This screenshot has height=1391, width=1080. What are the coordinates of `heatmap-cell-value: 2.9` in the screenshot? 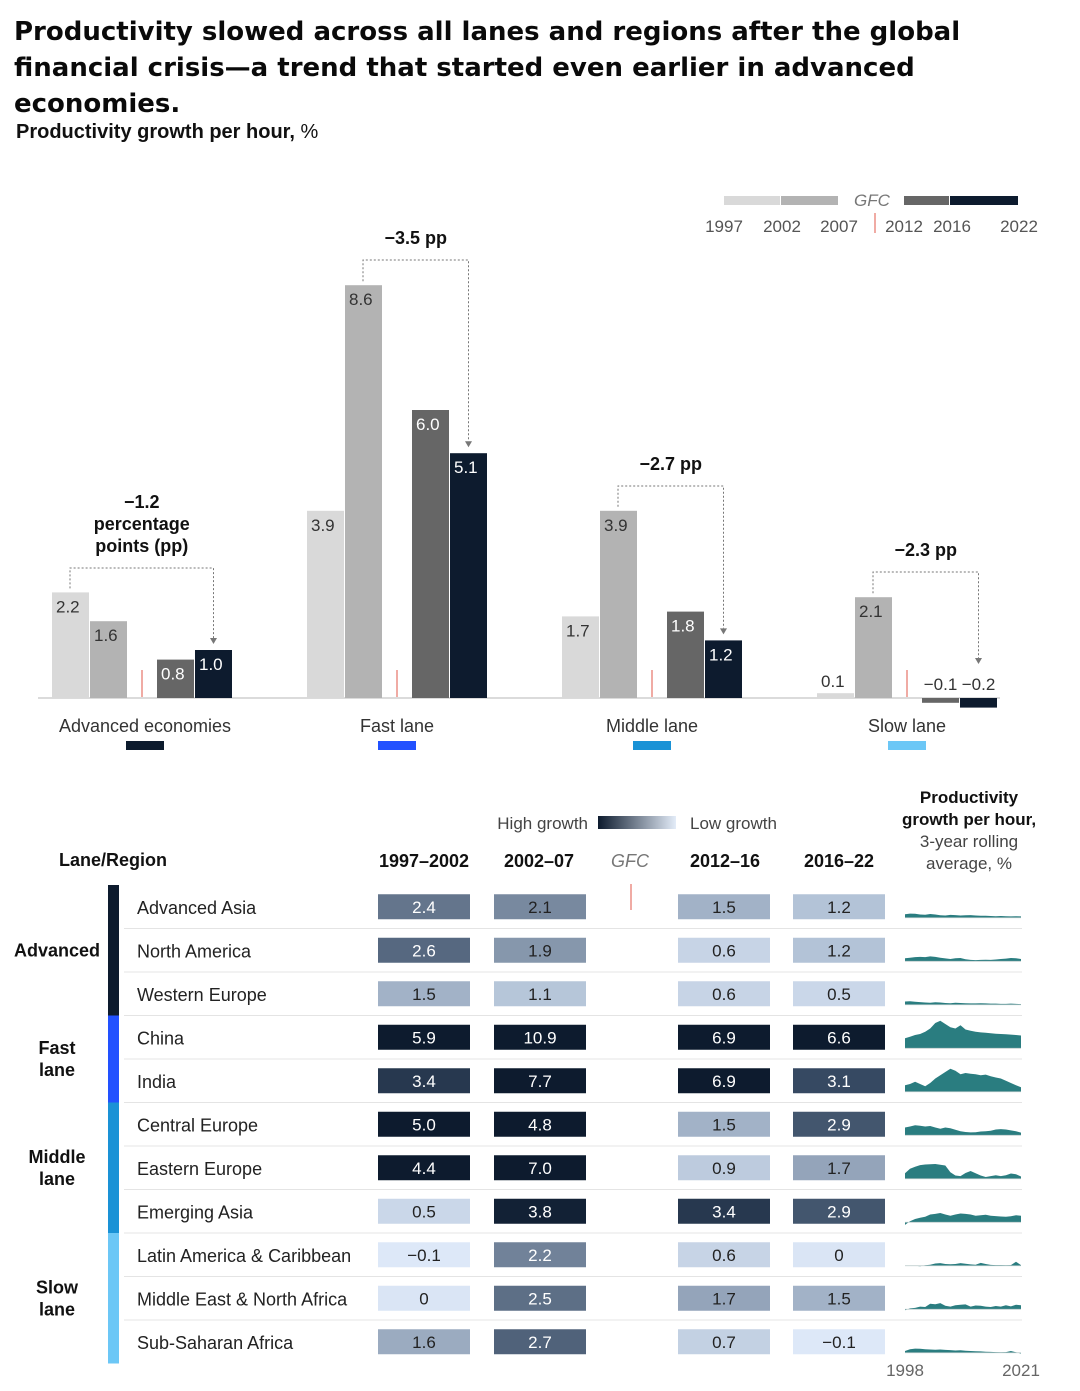 It's located at (839, 1211).